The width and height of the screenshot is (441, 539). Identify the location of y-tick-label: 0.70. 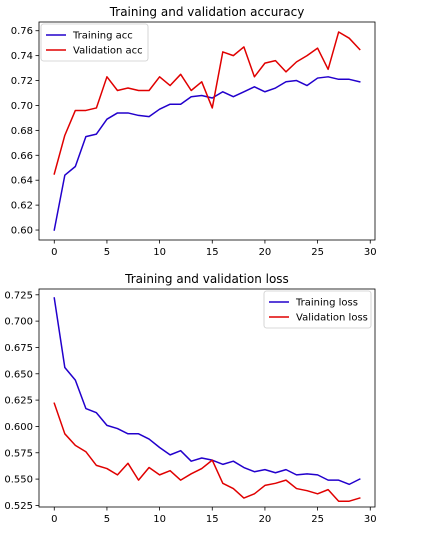
(22, 106).